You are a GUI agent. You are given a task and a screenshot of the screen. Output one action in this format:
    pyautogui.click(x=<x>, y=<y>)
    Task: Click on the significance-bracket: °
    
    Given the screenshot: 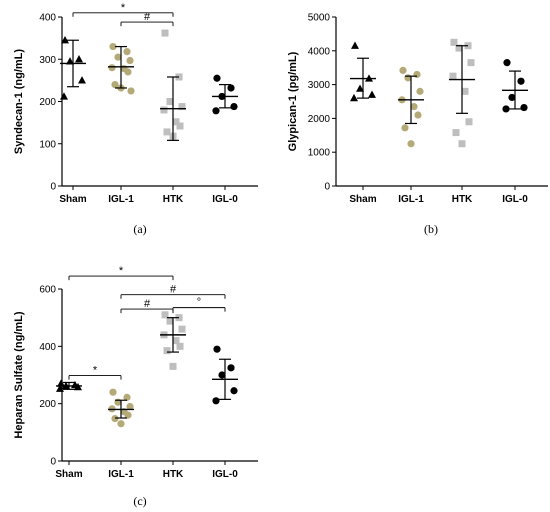 What is the action you would take?
    pyautogui.click(x=199, y=304)
    